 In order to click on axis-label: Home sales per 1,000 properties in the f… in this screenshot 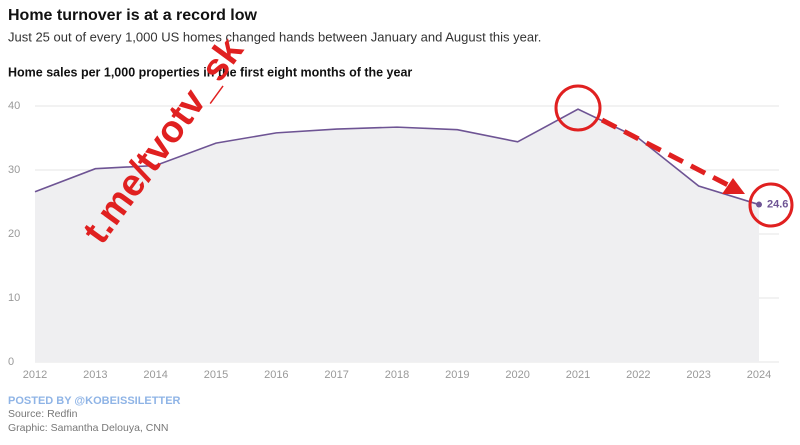, I will do `click(210, 72)`.